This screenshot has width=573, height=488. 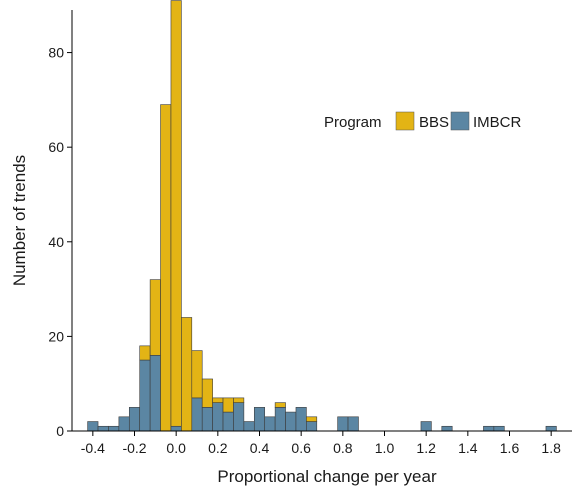 I want to click on y-tick-label: 60, so click(x=56, y=147).